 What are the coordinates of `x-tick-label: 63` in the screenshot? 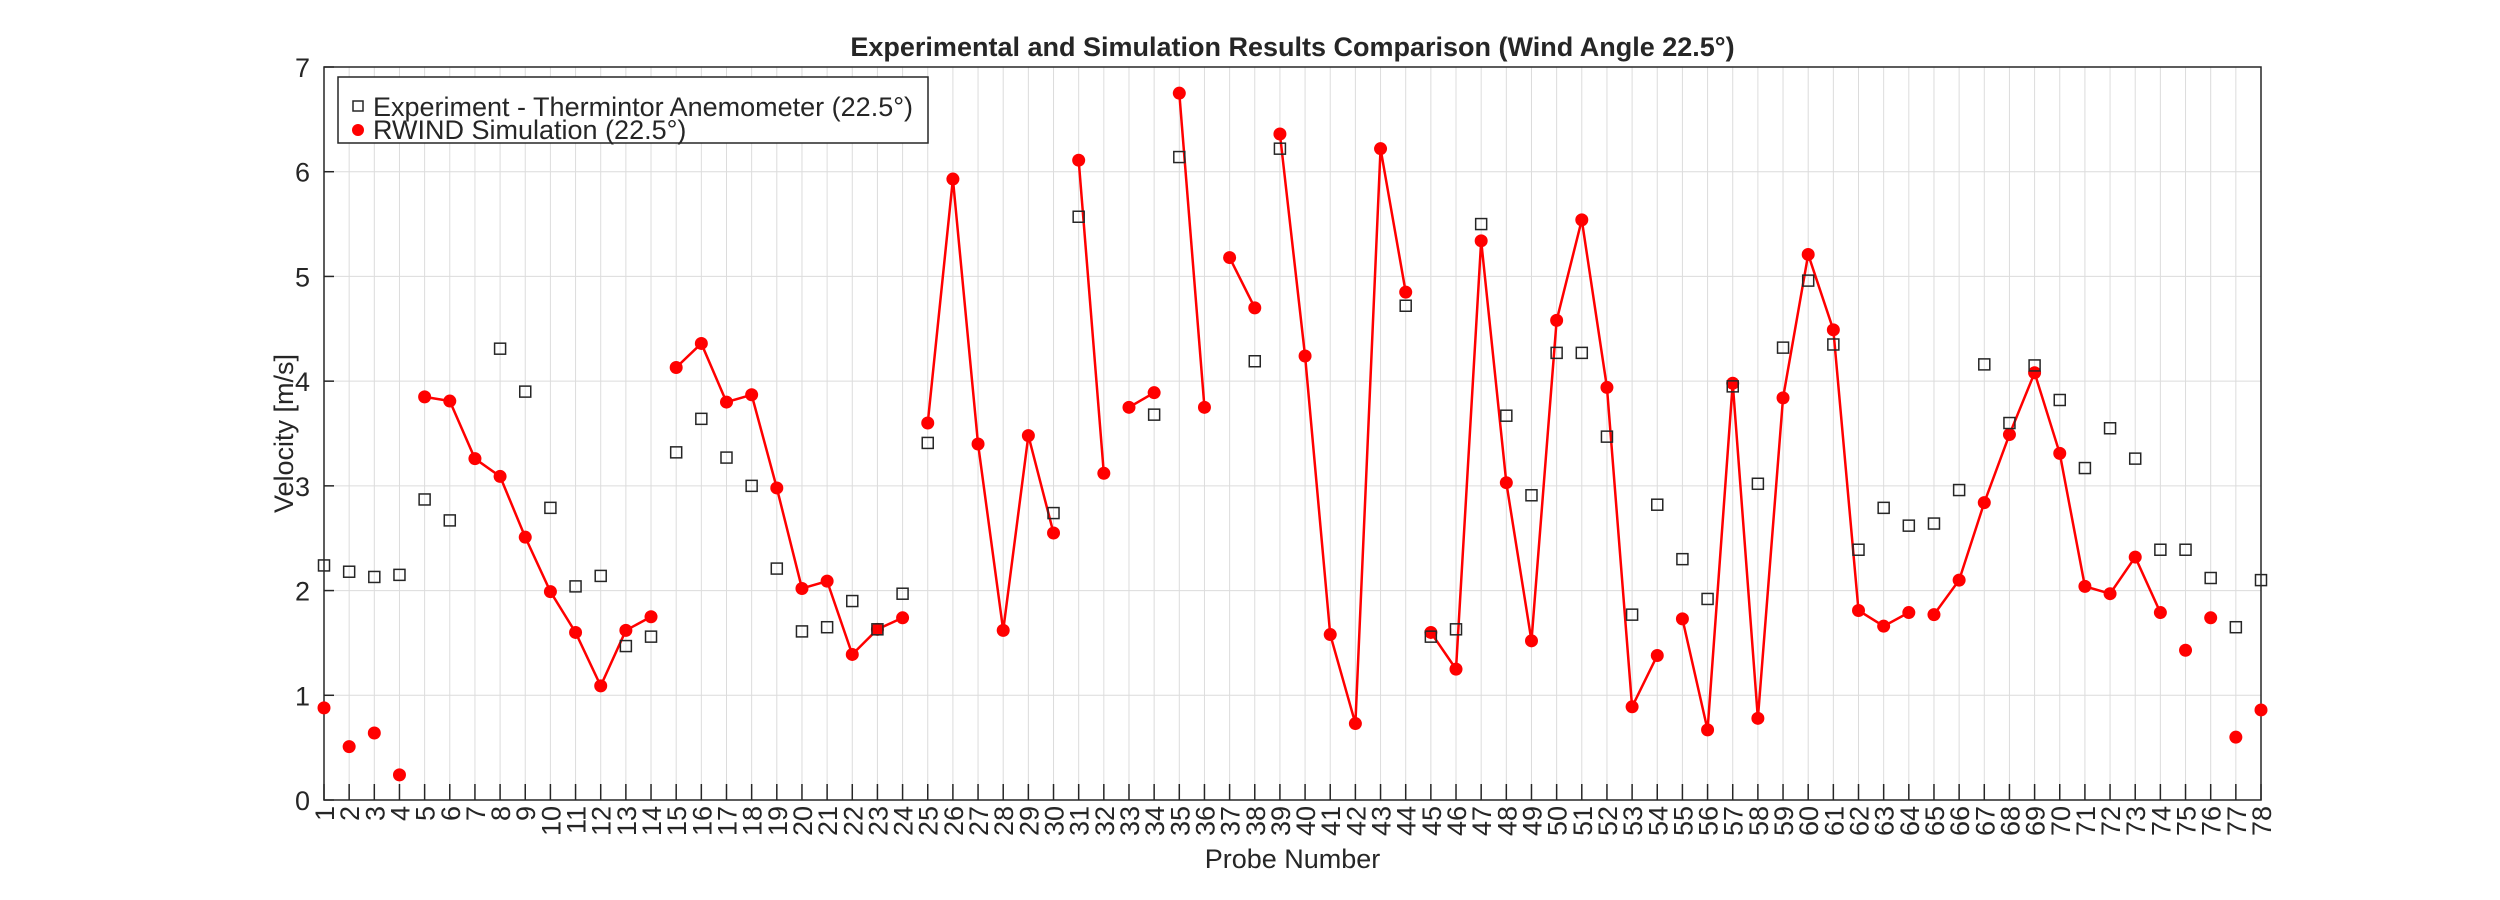 It's located at (1885, 821).